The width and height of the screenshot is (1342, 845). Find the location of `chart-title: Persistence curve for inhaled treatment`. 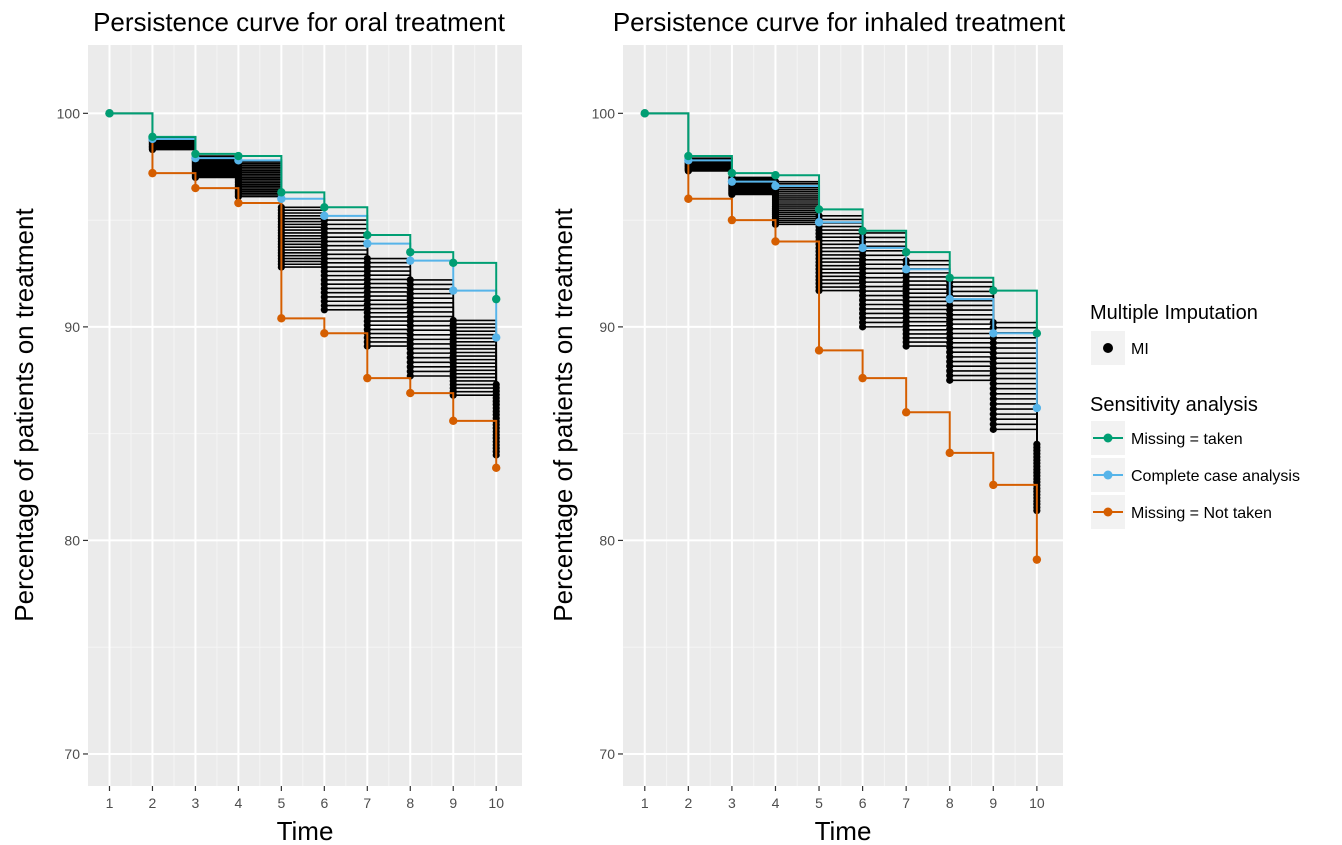

chart-title: Persistence curve for inhaled treatment is located at coordinates (839, 22).